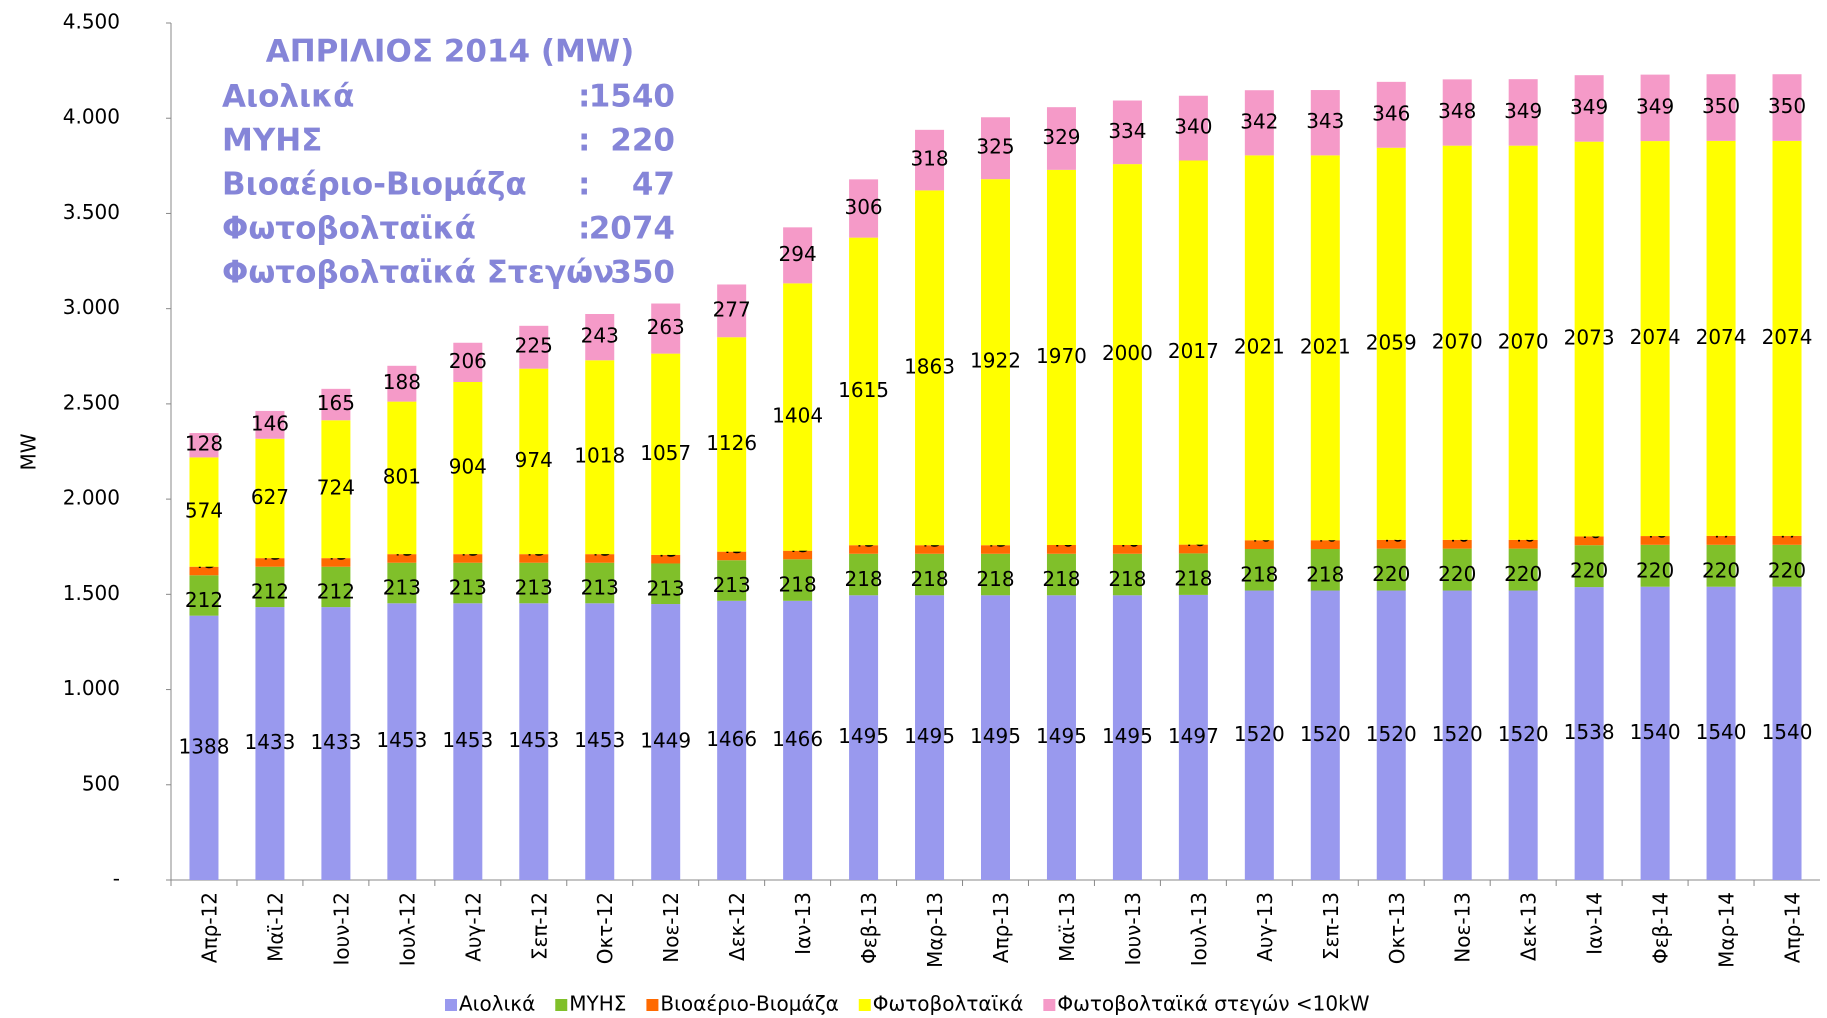  What do you see at coordinates (1127, 131) in the screenshot?
I see `data-label: 334` at bounding box center [1127, 131].